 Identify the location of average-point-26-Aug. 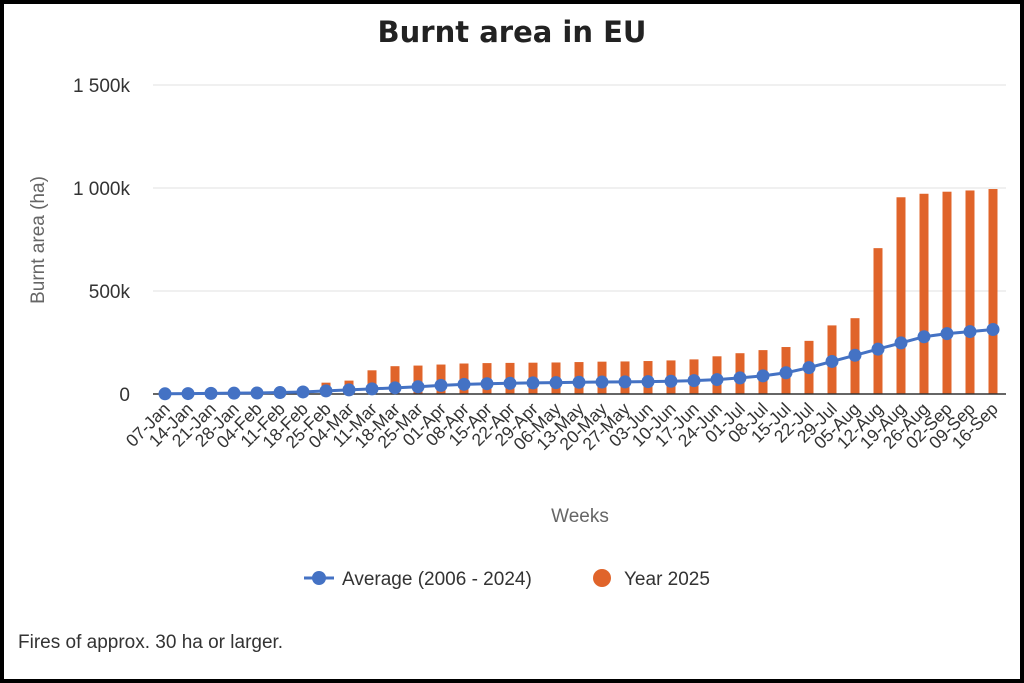
(924, 337).